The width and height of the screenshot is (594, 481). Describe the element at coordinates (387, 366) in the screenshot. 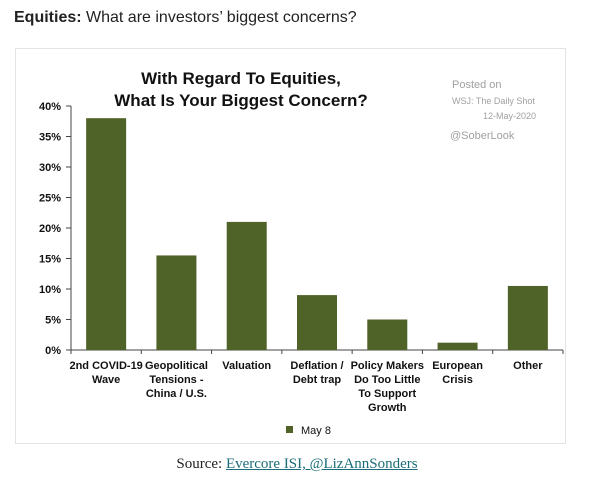

I see `x-tick-label: Policy Makers` at that location.